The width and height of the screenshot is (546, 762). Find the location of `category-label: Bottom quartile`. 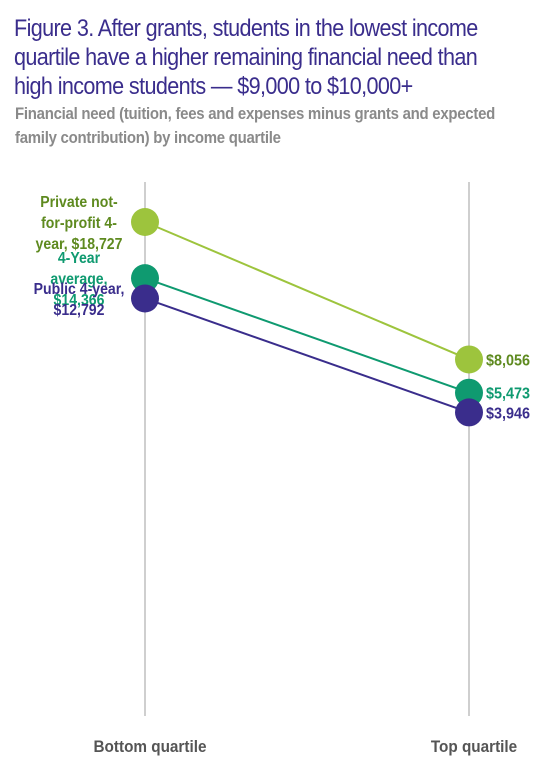

category-label: Bottom quartile is located at coordinates (150, 746).